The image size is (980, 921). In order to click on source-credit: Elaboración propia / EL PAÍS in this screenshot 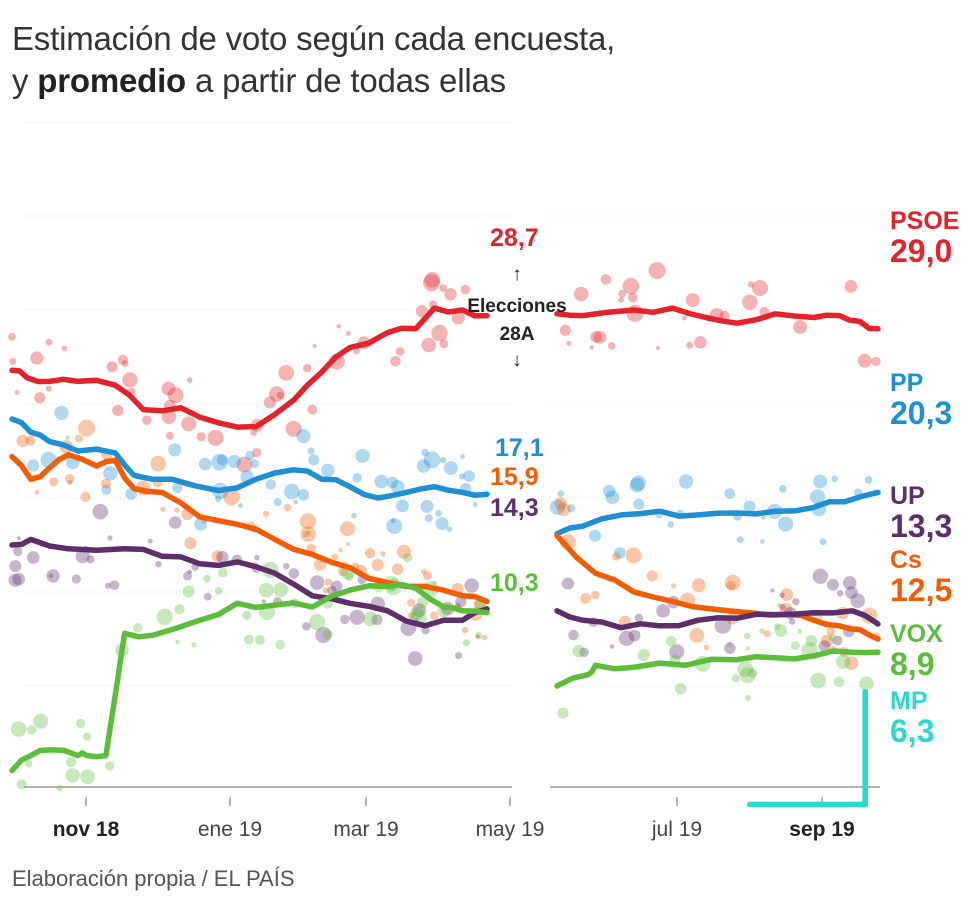, I will do `click(153, 878)`.